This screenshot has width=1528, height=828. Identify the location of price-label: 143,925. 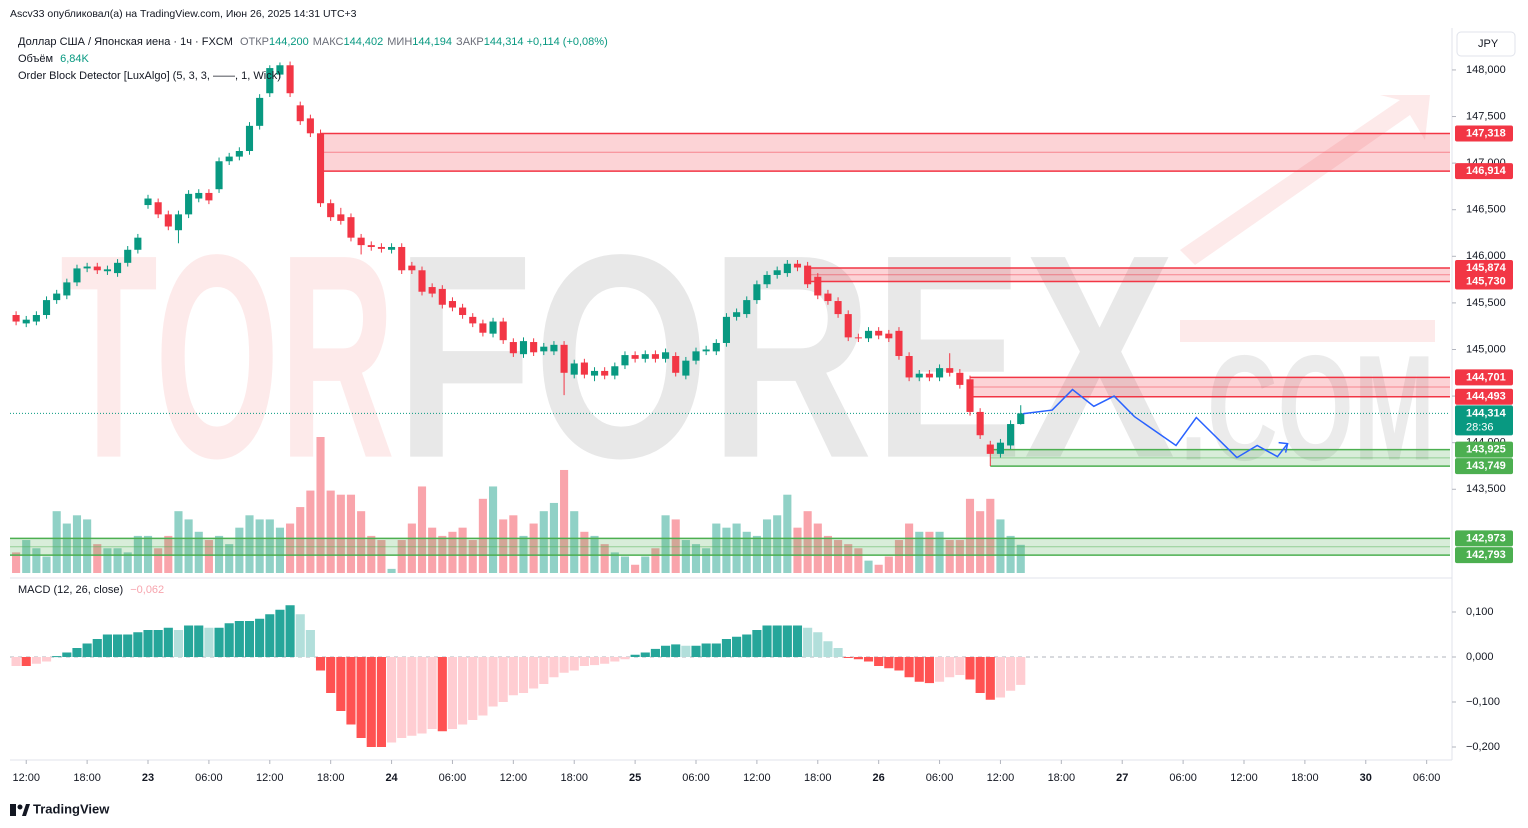
(1486, 450).